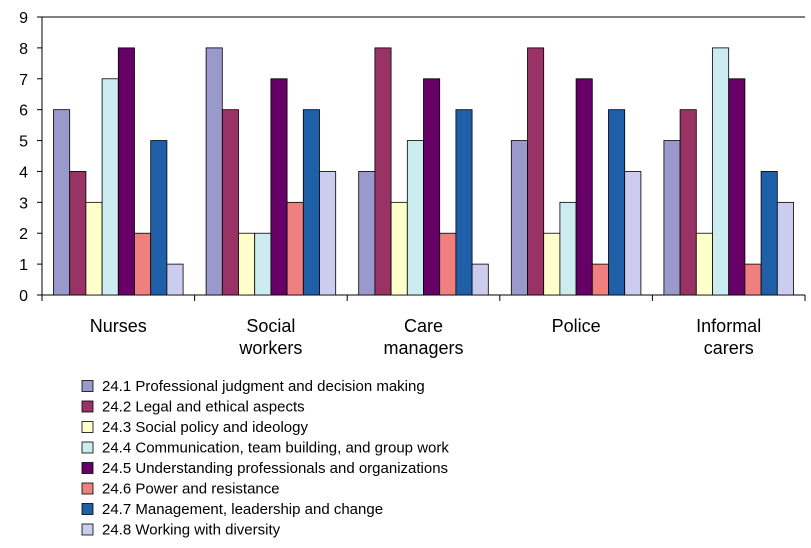  I want to click on legend-label: 24.8 Working with diversity, so click(191, 530).